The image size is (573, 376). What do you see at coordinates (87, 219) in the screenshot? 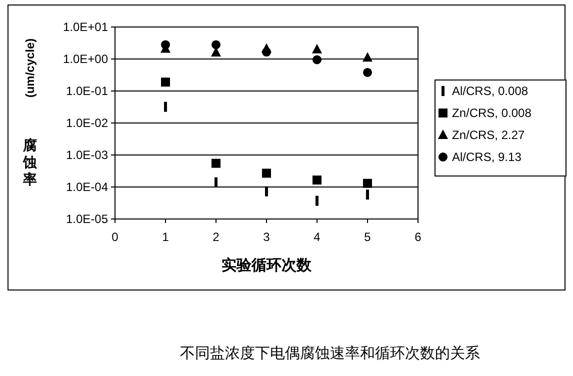
I see `y-tick-label: 1.0E-05` at bounding box center [87, 219].